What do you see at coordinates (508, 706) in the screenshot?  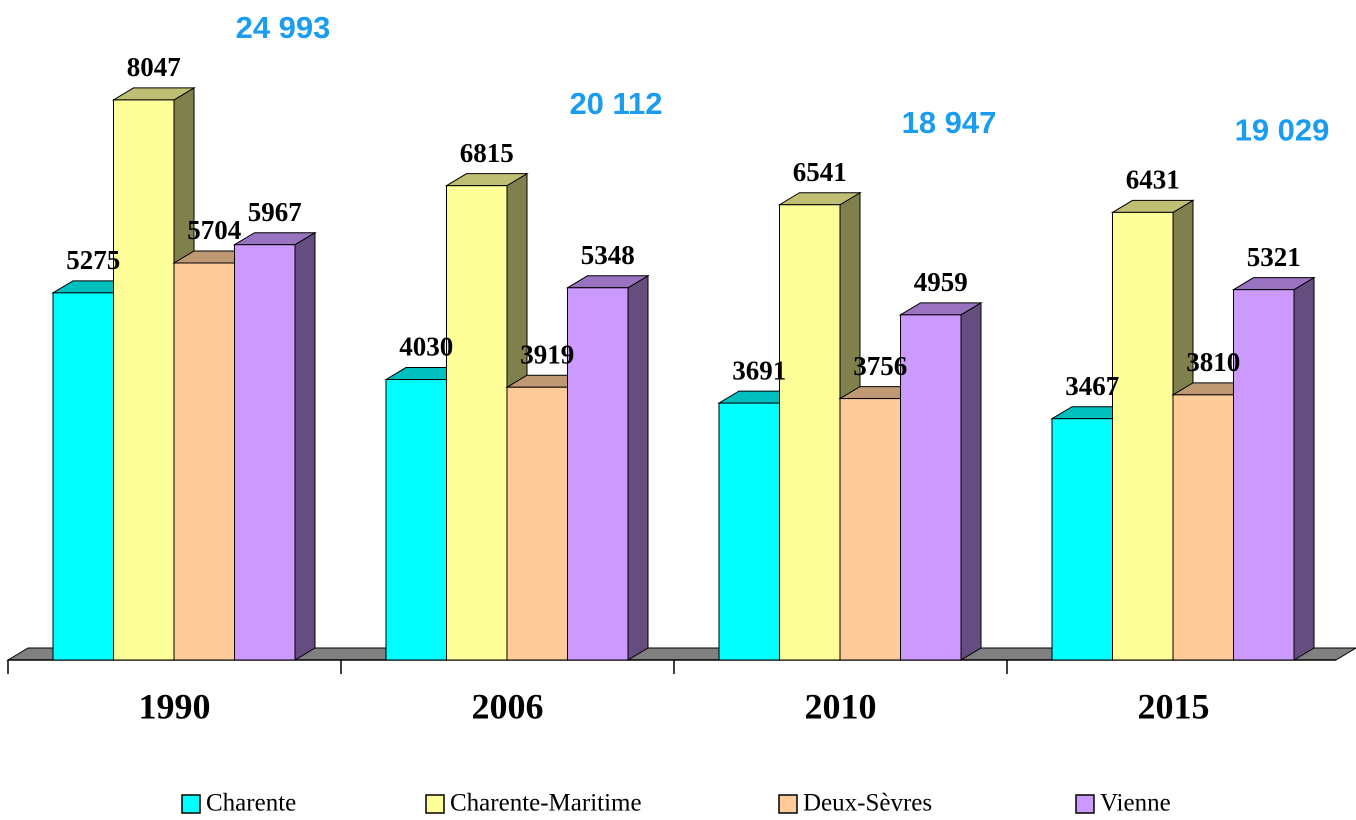 I see `x-tick-label: 2006` at bounding box center [508, 706].